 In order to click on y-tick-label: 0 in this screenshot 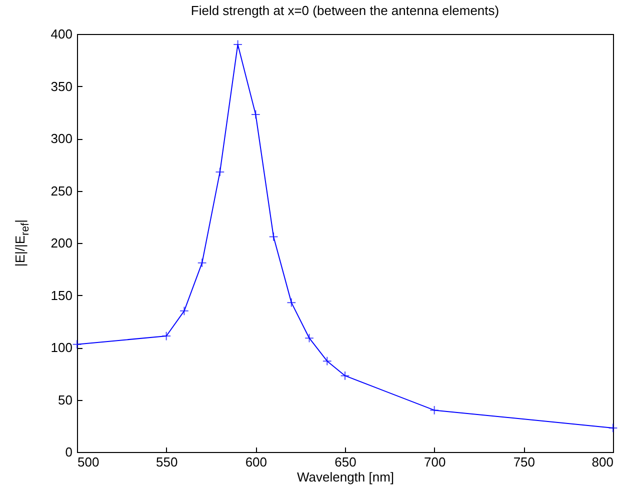, I will do `click(68, 452)`.